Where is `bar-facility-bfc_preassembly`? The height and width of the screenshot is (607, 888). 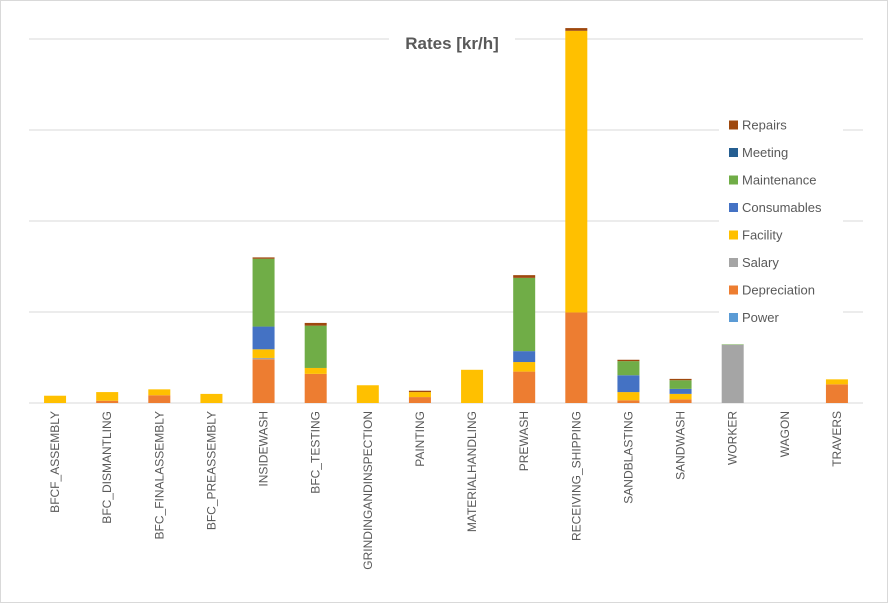
bar-facility-bfc_preassembly is located at coordinates (211, 398).